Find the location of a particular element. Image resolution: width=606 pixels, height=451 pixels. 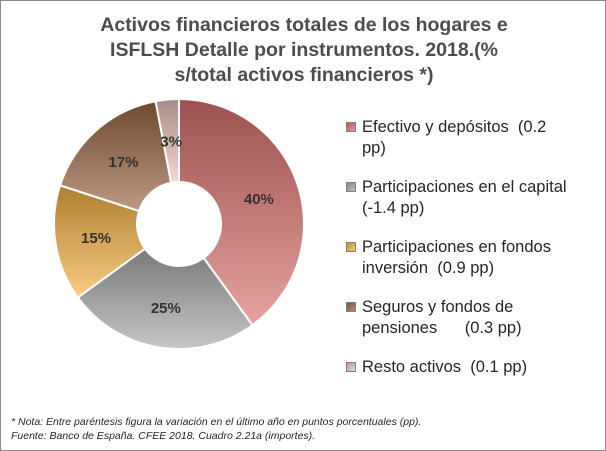

chart-title-line-2: ISFLSH Detalle por instrumentos. 2018.(% is located at coordinates (304, 50).